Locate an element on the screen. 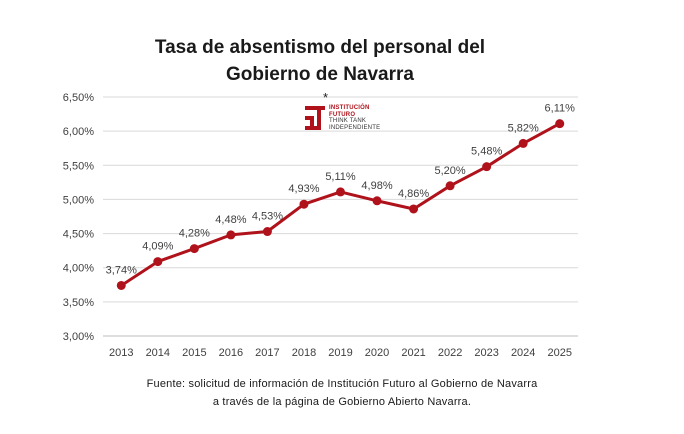 The image size is (684, 434). x-tick-label: 2025 is located at coordinates (559, 353).